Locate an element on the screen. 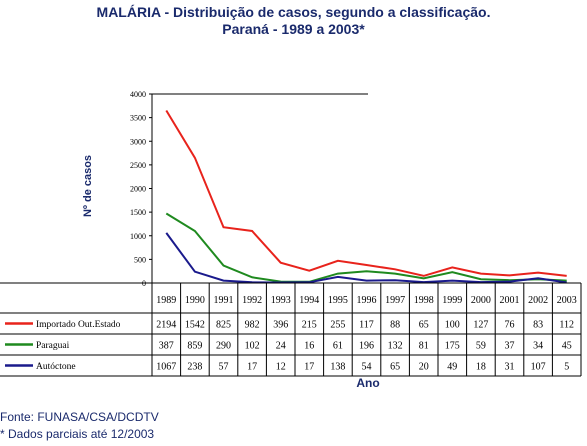  data-value: 76 is located at coordinates (510, 325).